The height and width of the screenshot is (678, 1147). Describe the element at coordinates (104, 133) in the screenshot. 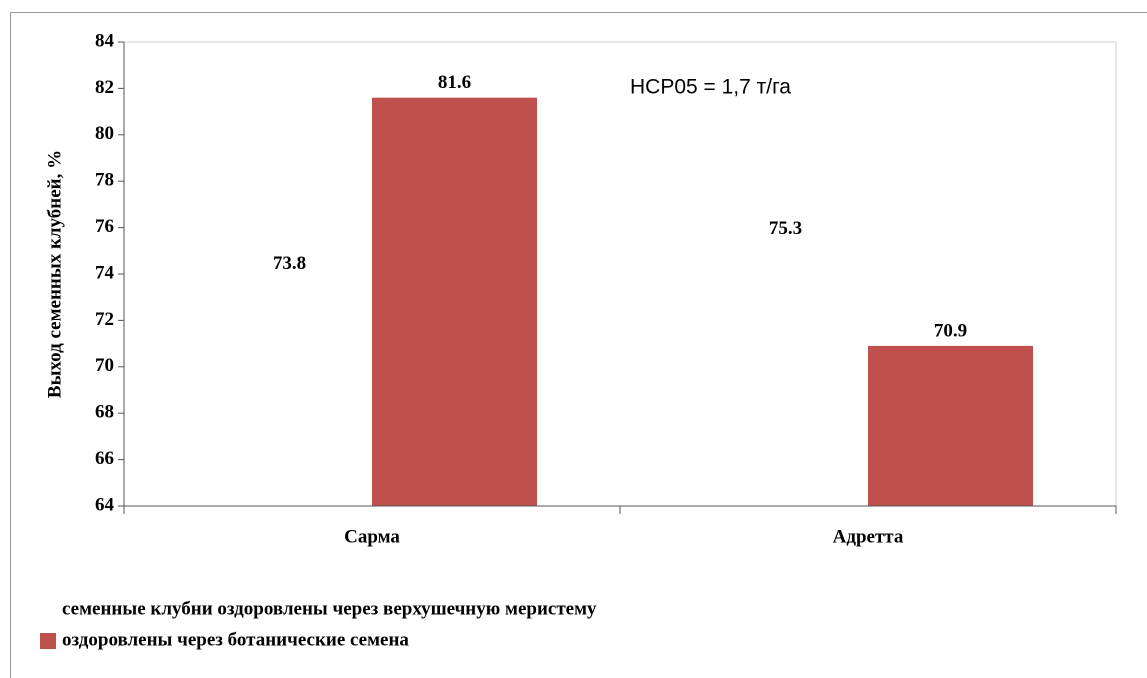

I see `y-tick-label: 80` at that location.